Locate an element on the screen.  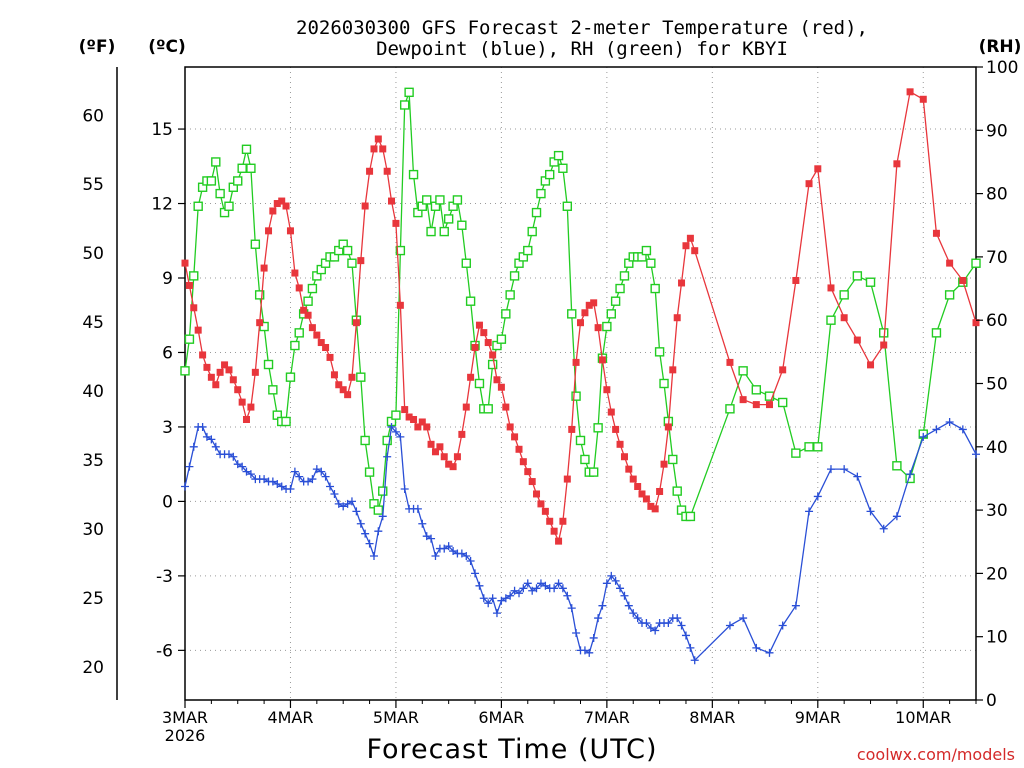
fahrenheit-tick-label: 40 is located at coordinates (93, 392).